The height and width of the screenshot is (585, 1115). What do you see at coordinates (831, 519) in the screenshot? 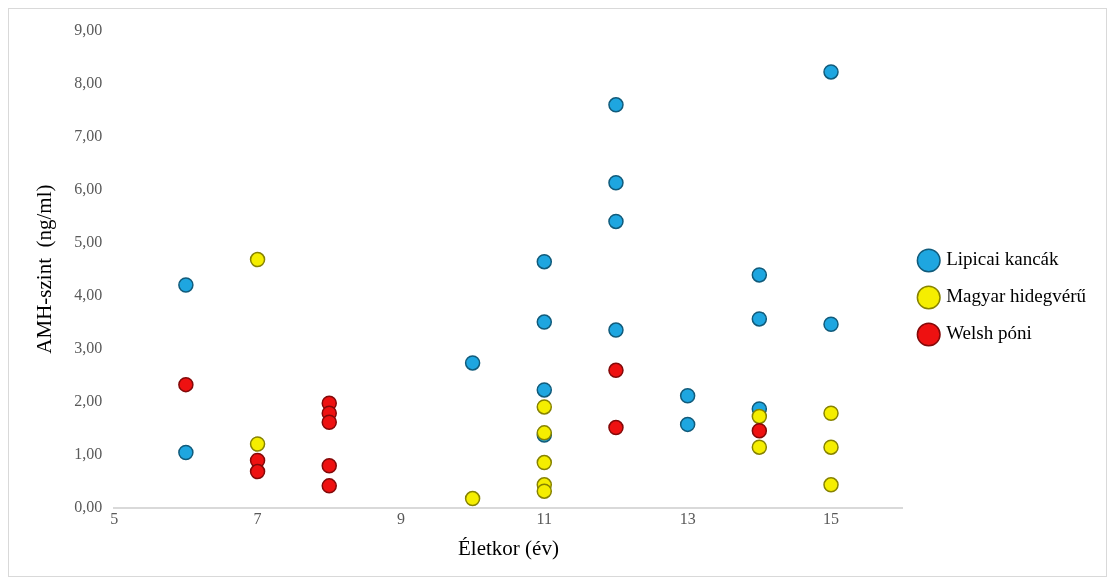
I see `x-tick-label: 15` at bounding box center [831, 519].